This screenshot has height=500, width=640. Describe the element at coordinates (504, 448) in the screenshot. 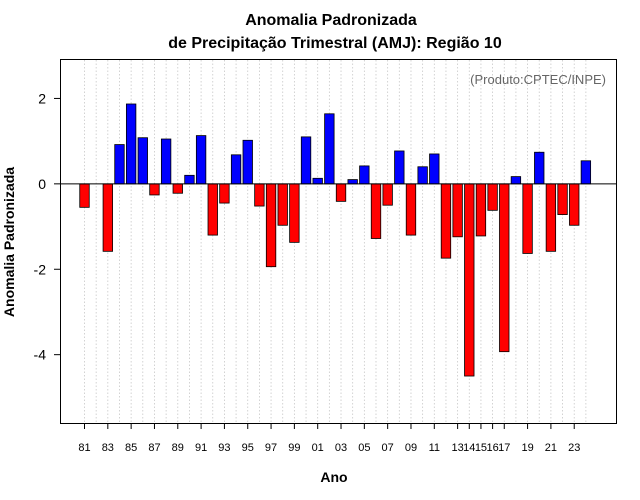

I see `x-tick-label: 17` at that location.